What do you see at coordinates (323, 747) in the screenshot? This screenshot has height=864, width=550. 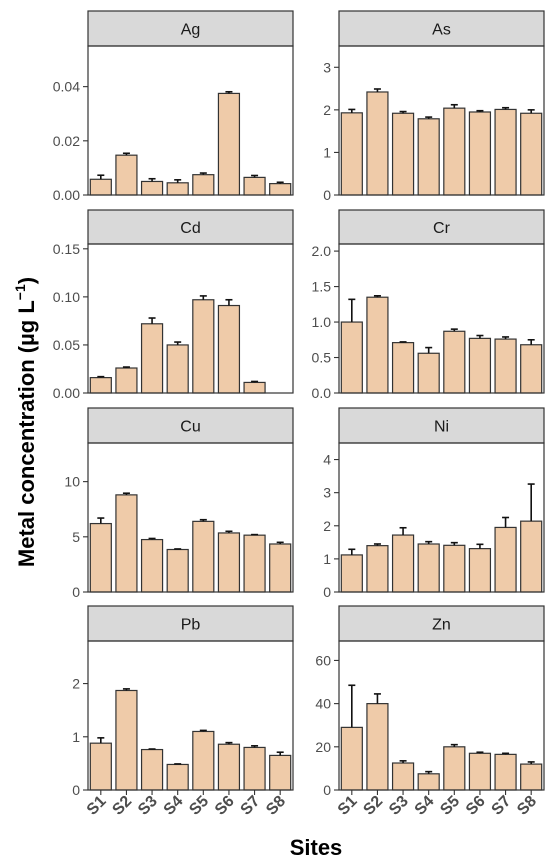 I see `y-tick-label: 20` at bounding box center [323, 747].